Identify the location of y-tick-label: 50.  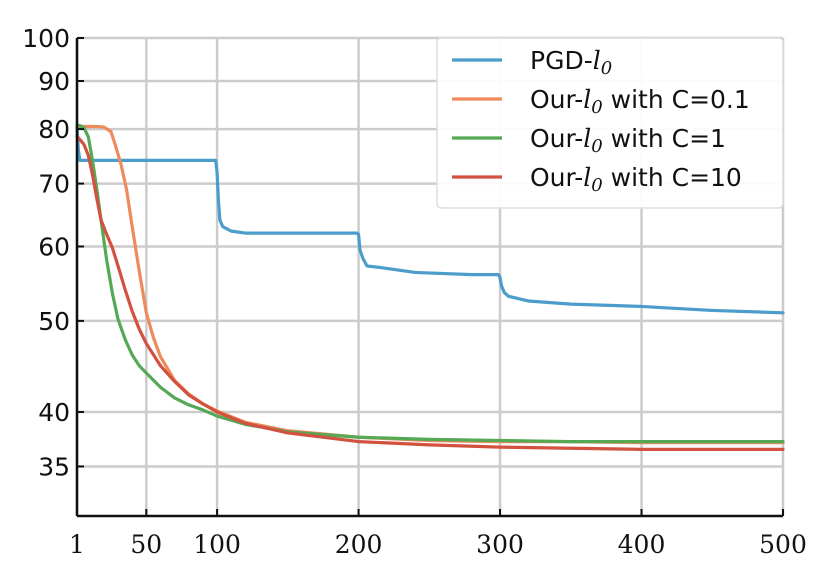
(54, 321).